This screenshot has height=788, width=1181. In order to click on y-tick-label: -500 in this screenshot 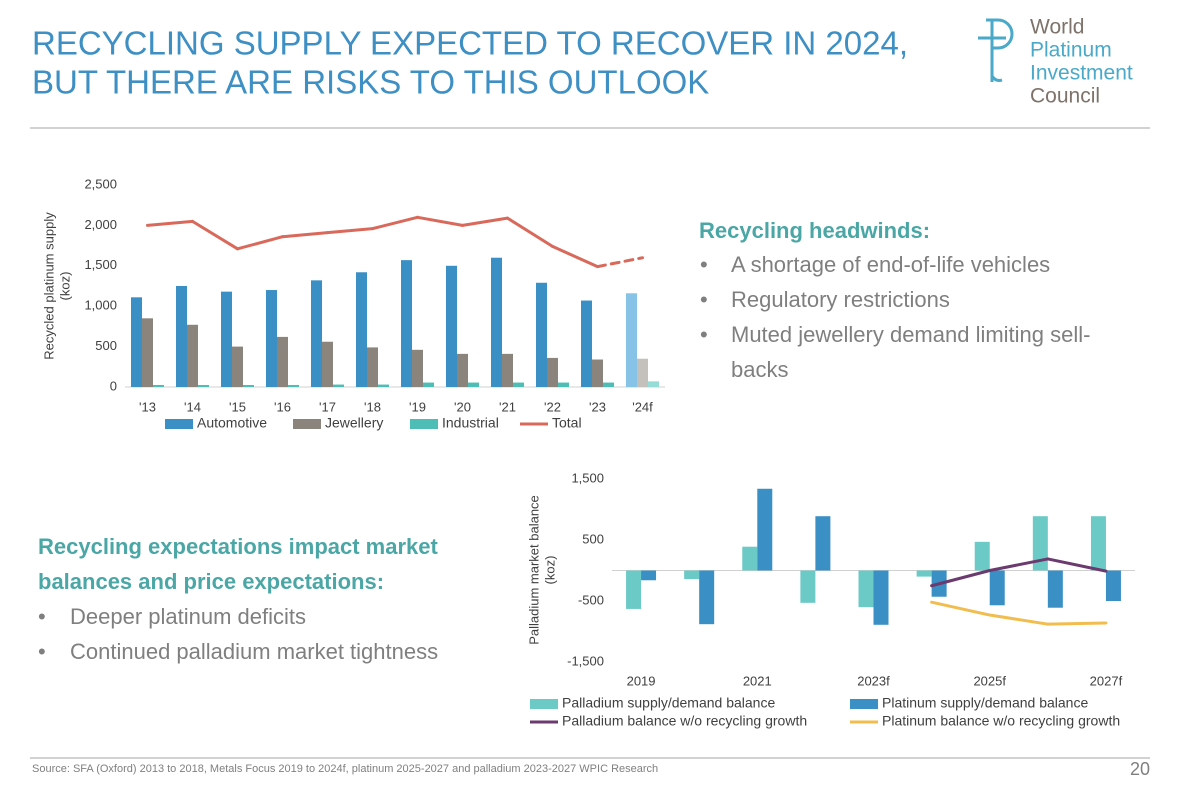, I will do `click(591, 599)`.